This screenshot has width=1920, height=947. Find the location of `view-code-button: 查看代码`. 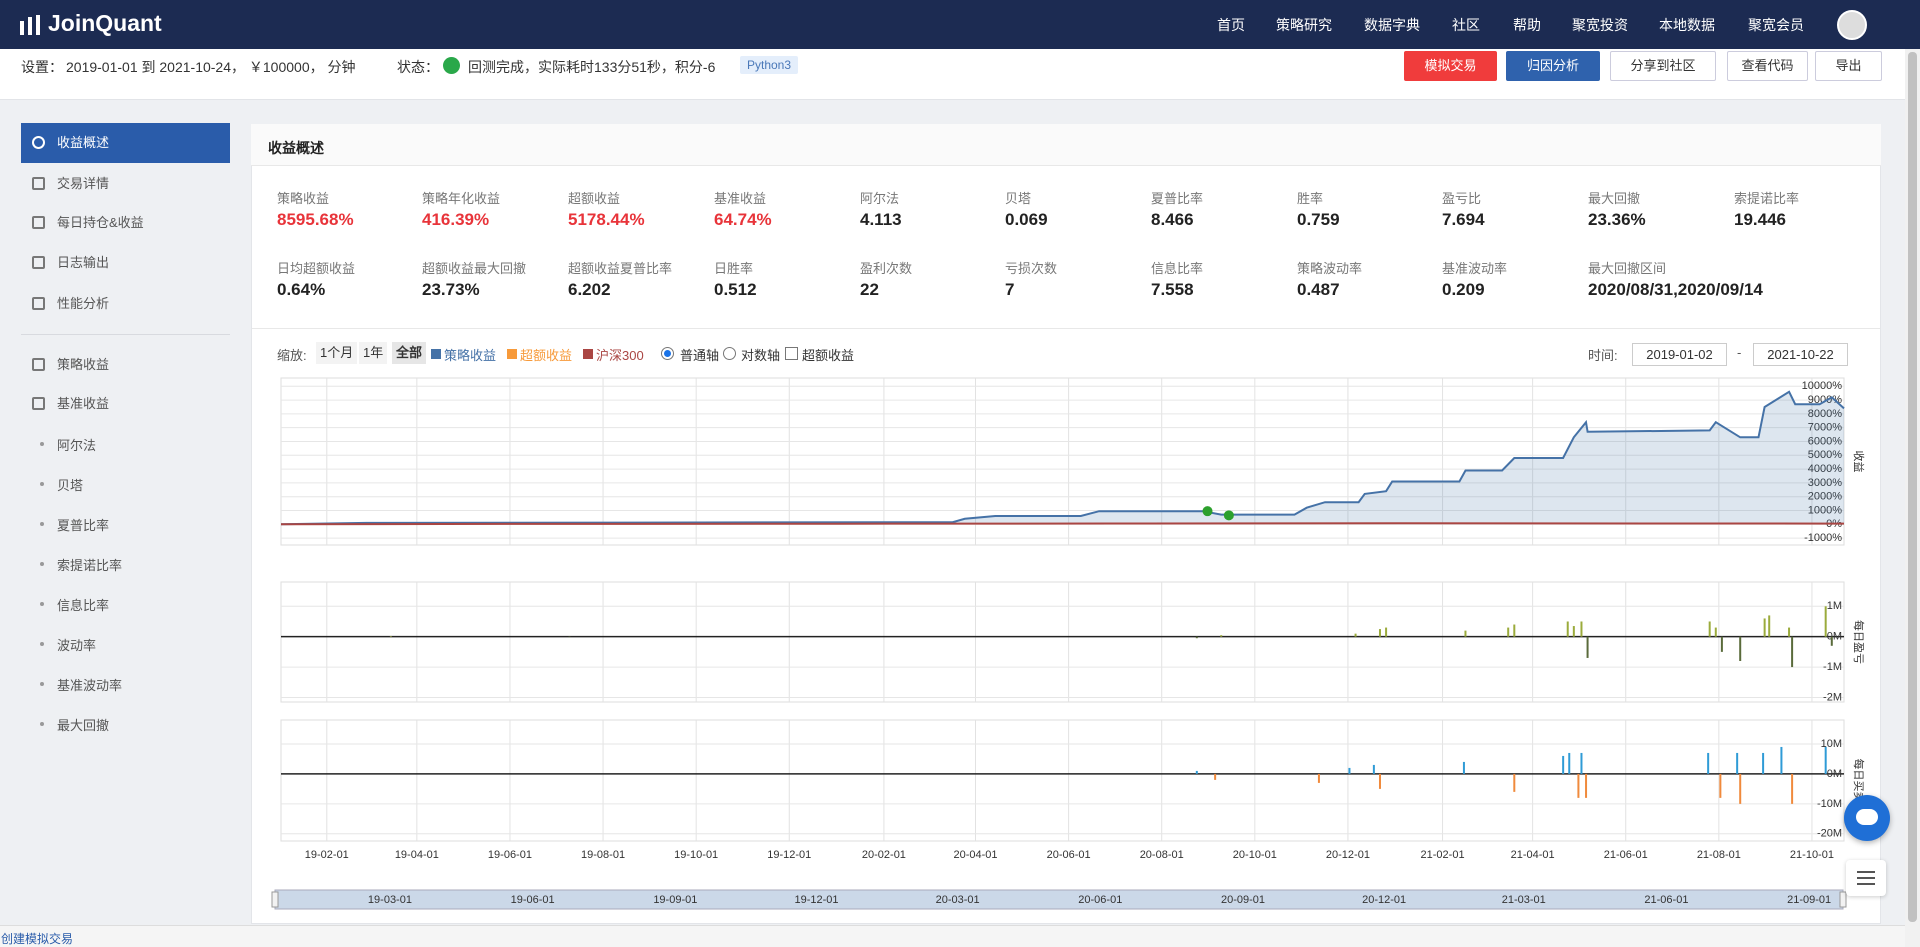

view-code-button: 查看代码 is located at coordinates (1767, 66).